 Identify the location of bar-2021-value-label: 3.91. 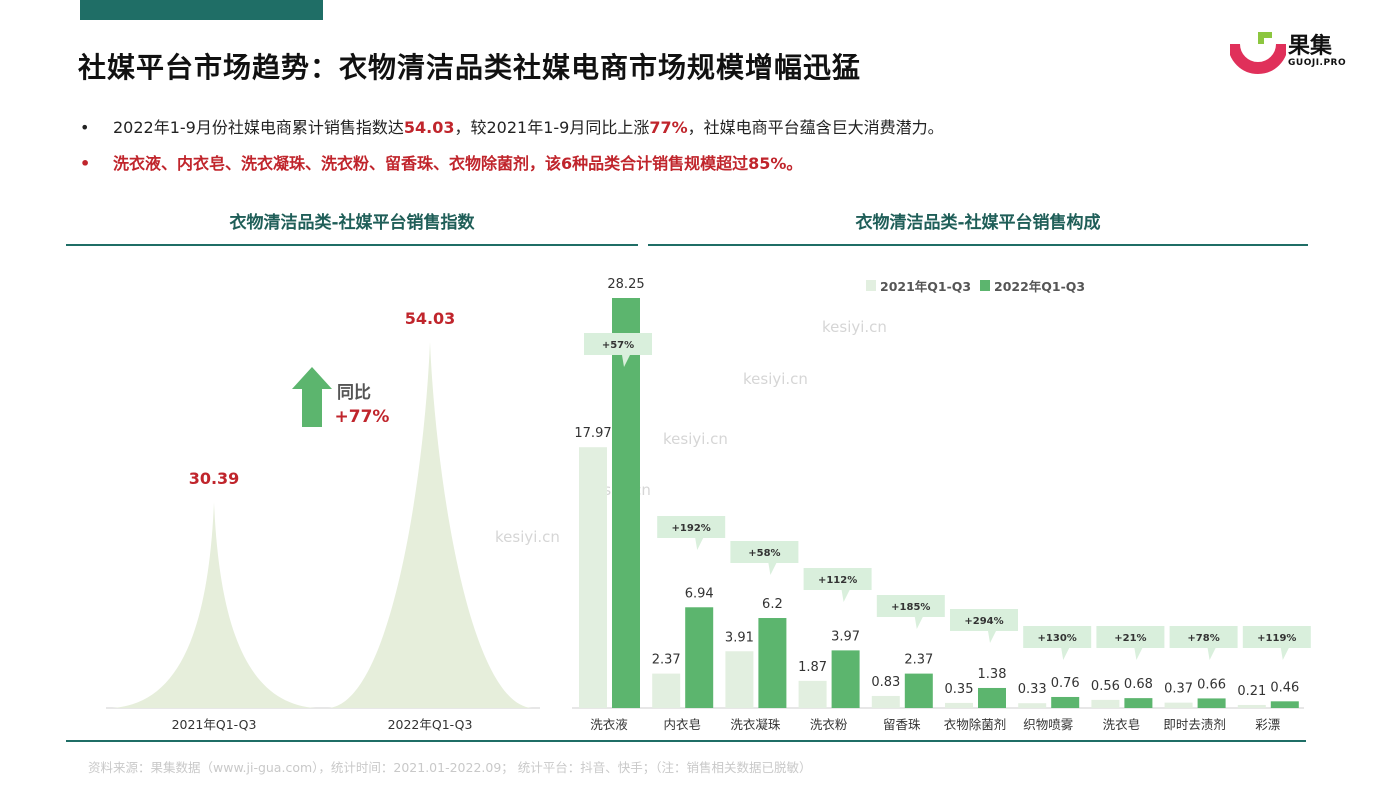
(739, 637).